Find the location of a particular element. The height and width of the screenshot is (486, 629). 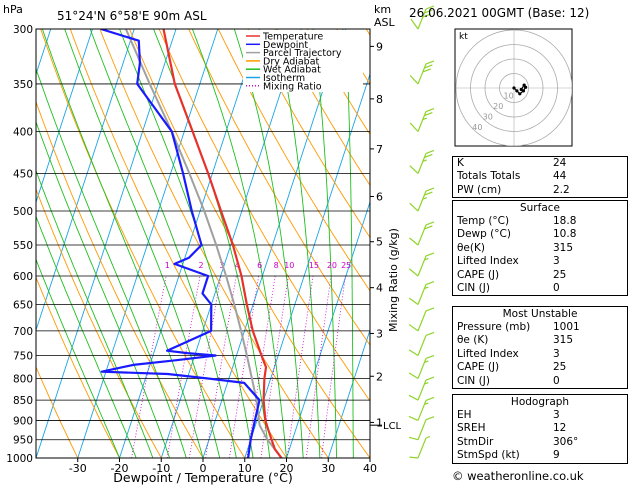

pressure-tick-label: 800 is located at coordinates (23, 379).